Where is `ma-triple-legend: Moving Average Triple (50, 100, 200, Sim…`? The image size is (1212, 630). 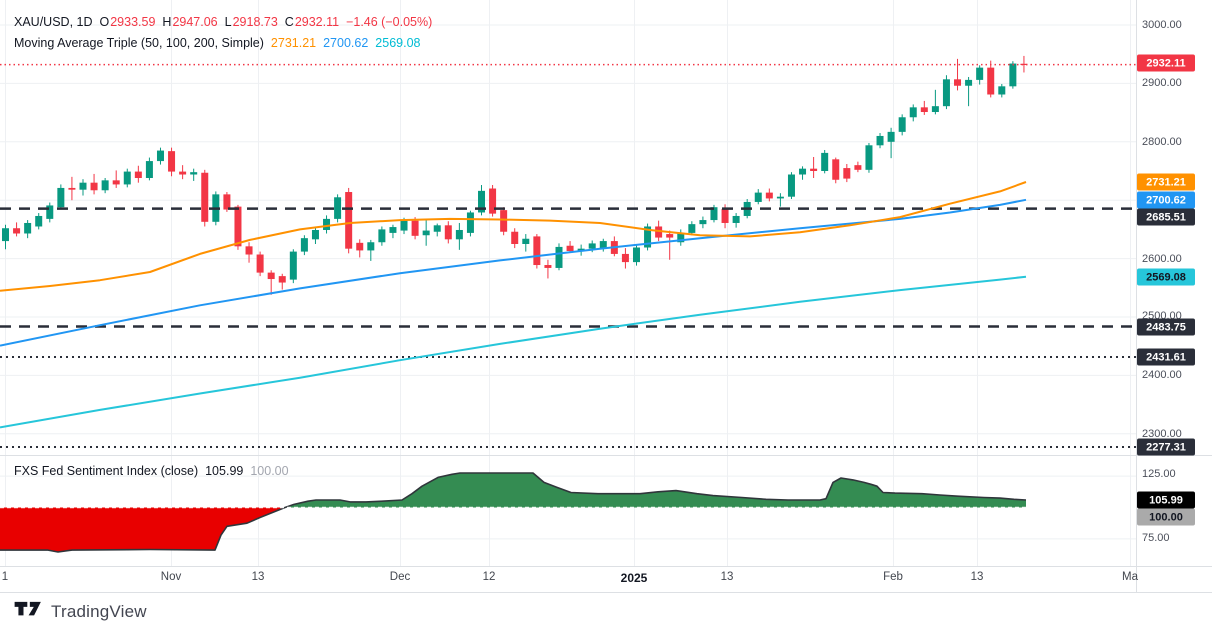 ma-triple-legend: Moving Average Triple (50, 100, 200, Sim… is located at coordinates (217, 43).